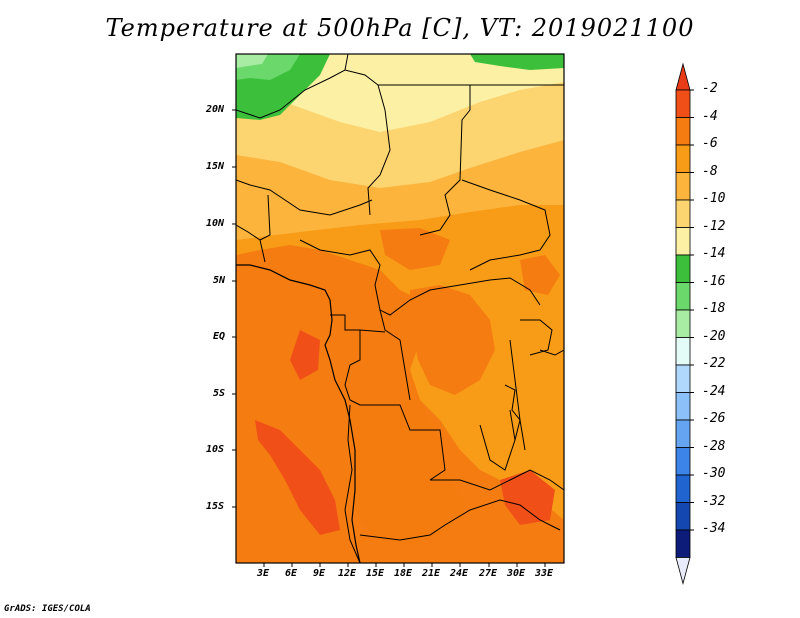 The height and width of the screenshot is (618, 800). I want to click on colorbar-level-label: -8, so click(710, 171).